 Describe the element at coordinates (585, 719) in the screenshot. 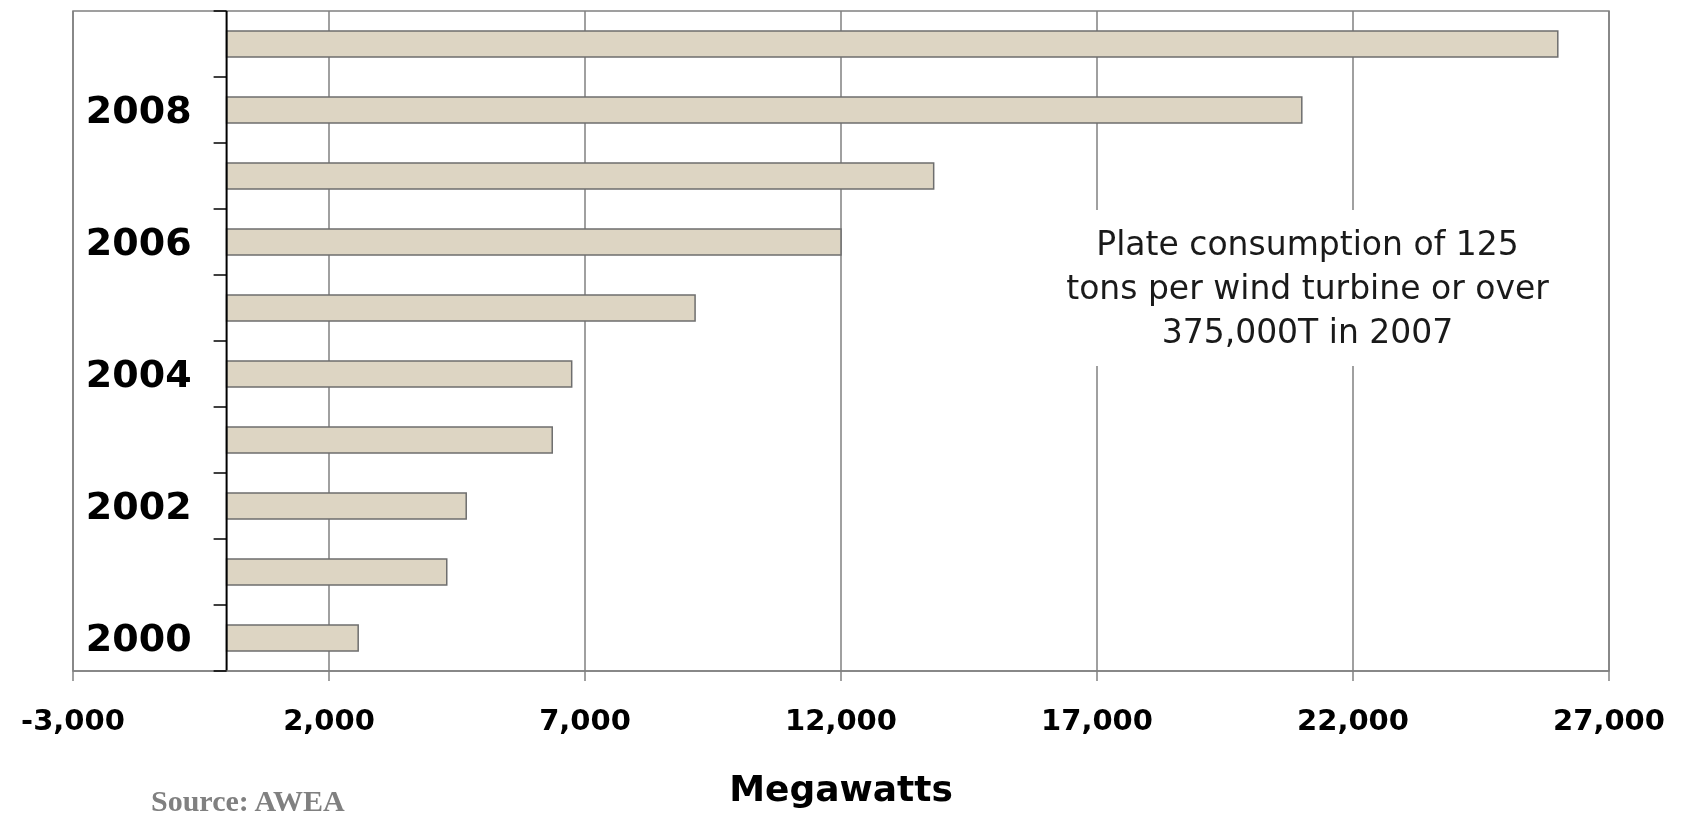

I see `x-tick-label: 7,000` at that location.